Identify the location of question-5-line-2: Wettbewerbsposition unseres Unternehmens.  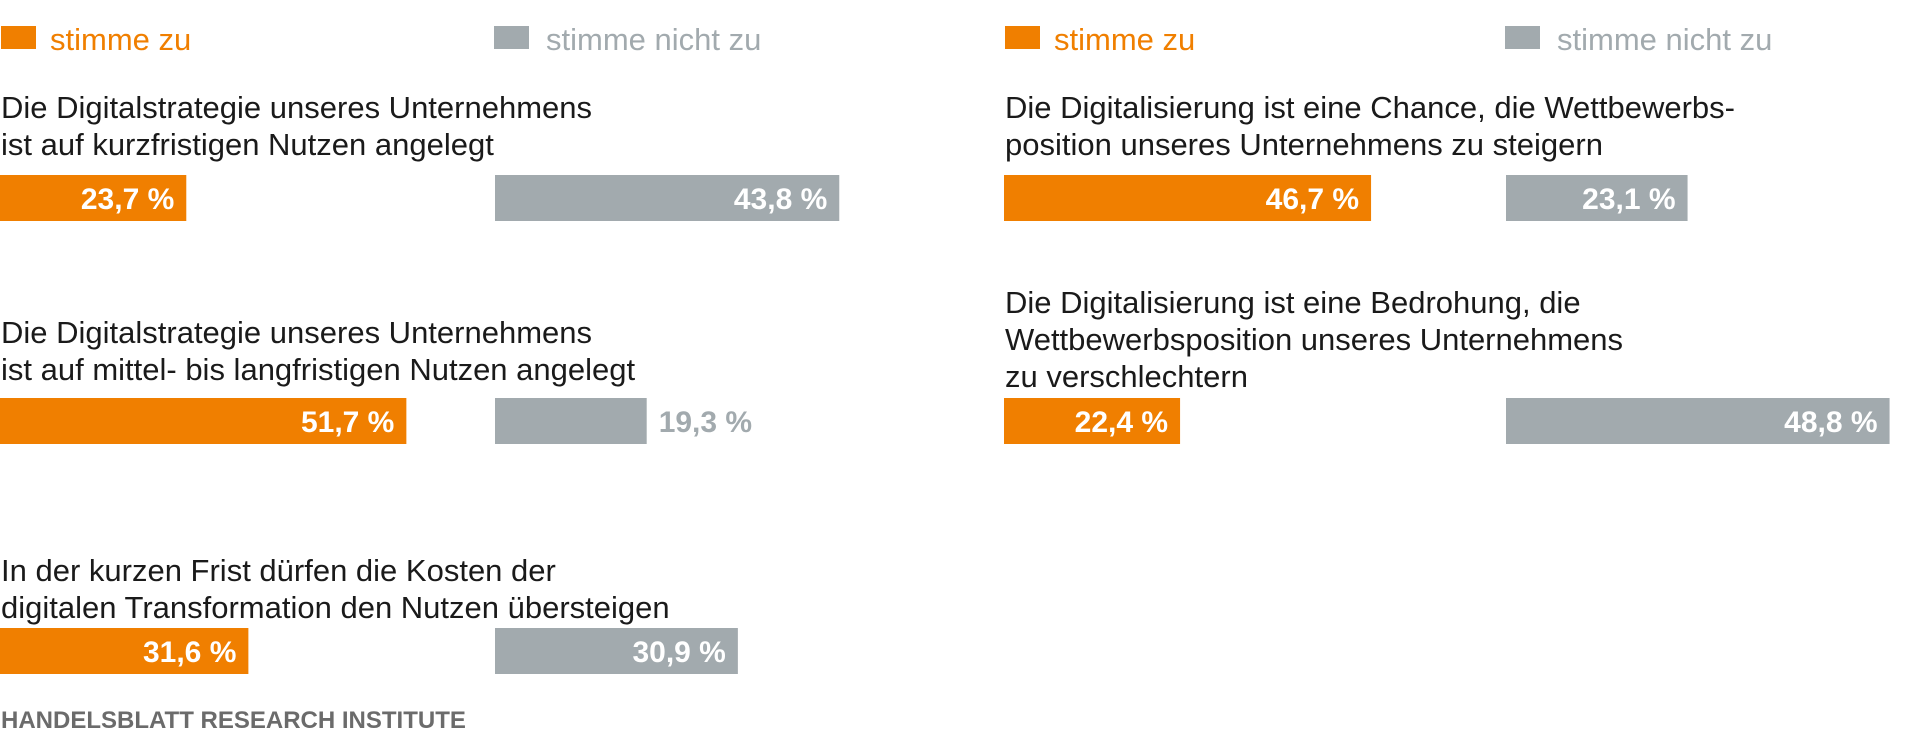
(1314, 339).